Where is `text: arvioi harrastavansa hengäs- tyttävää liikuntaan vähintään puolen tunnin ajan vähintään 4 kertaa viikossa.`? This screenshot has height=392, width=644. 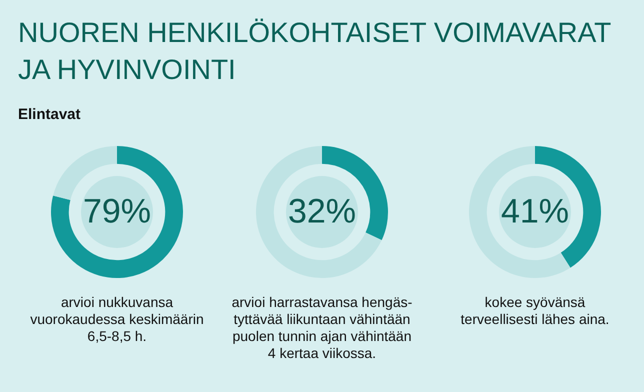
text: arvioi harrastavansa hengäs- tyttävää liikuntaan vähintään puolen tunnin ajan vähintään 4 kertaa viikossa. is located at coordinates (322, 328).